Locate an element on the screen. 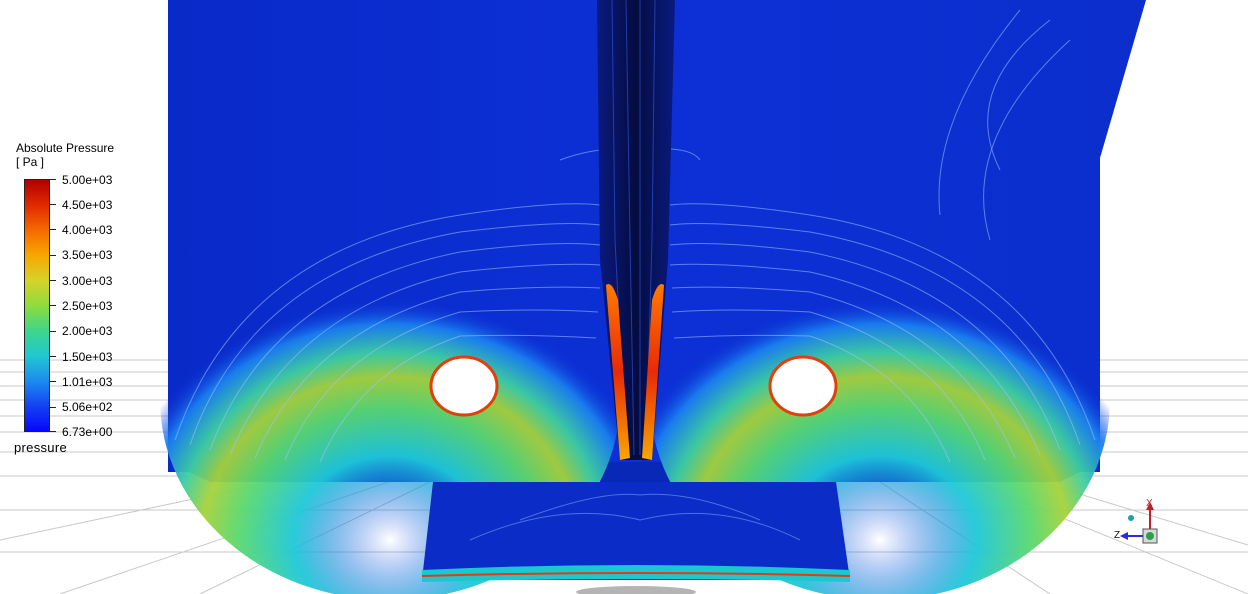 The width and height of the screenshot is (1248, 594). wake-streaks is located at coordinates (633, 228).